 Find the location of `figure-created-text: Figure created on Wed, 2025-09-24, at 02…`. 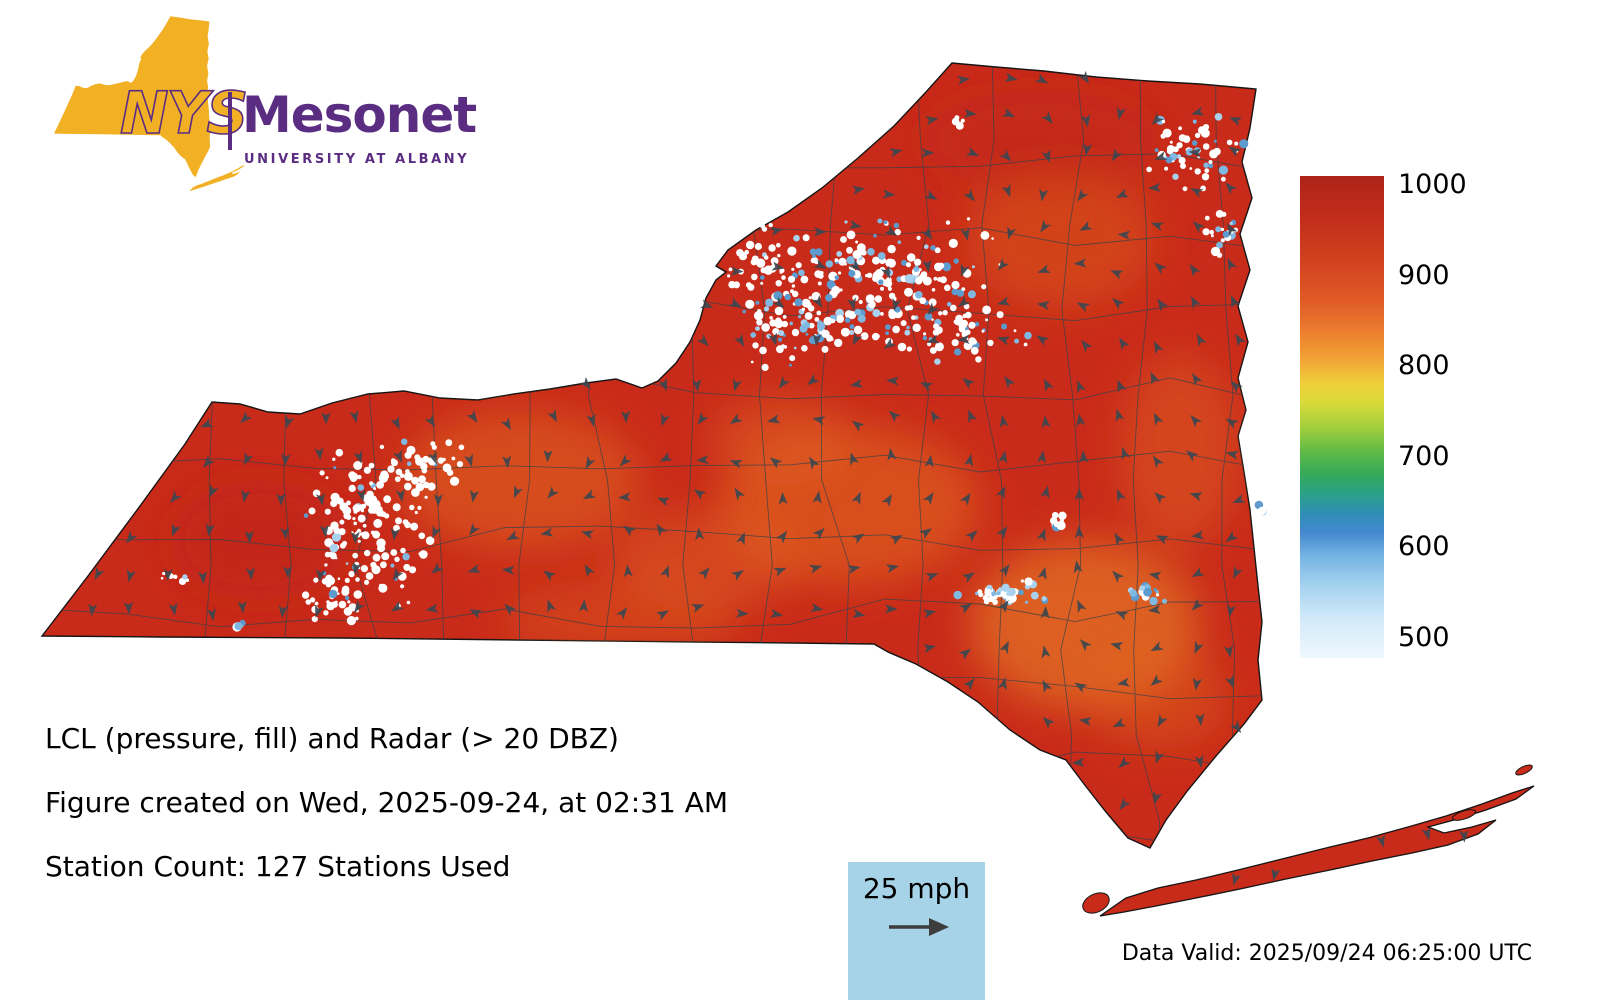

figure-created-text: Figure created on Wed, 2025-09-24, at 02… is located at coordinates (387, 802).